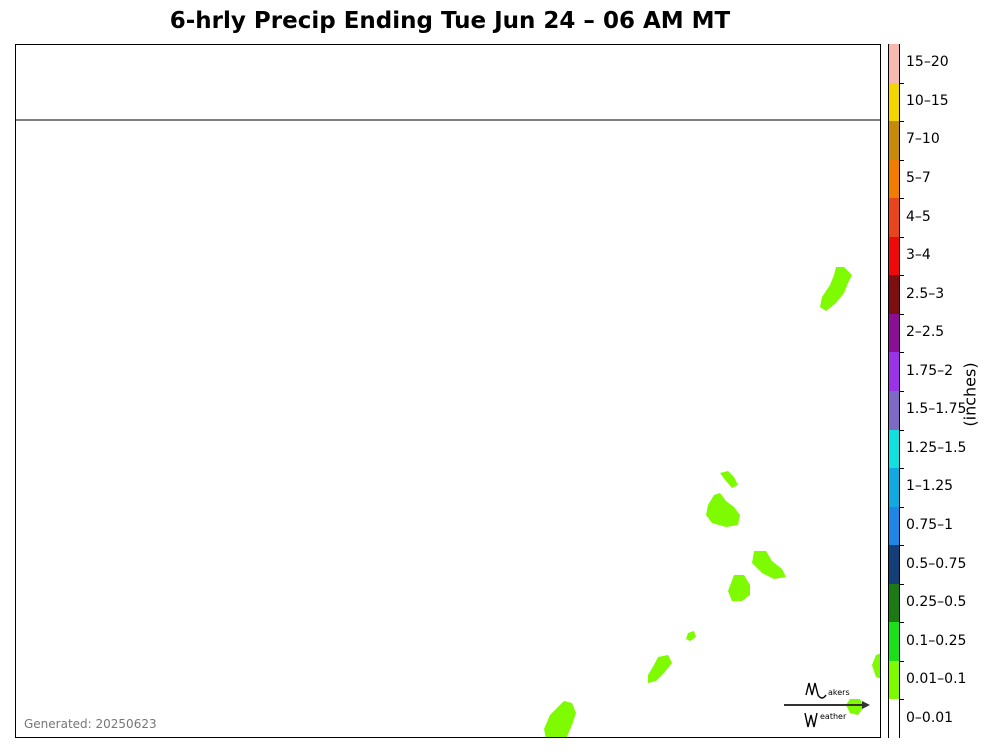 This screenshot has width=1005, height=754. I want to click on legend-label: 3–4, so click(918, 255).